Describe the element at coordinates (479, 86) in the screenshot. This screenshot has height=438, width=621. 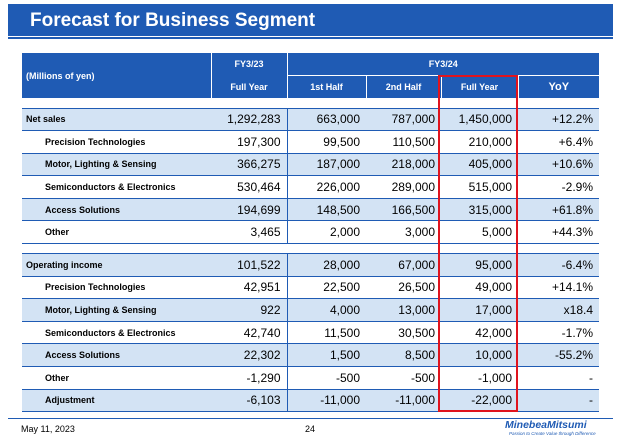
I see `col-full-year: Full Year` at that location.